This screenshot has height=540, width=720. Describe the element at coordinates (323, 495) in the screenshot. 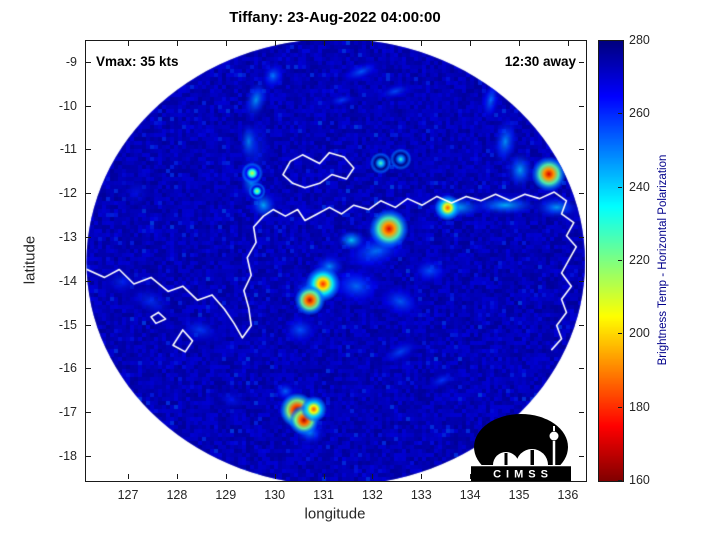

I see `x-tick-label: 131` at that location.